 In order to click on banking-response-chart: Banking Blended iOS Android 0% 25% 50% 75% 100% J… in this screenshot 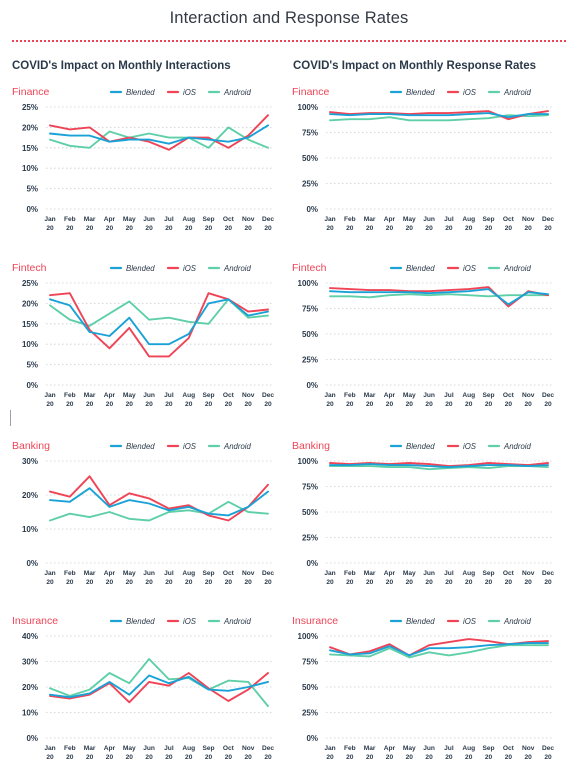, I will do `click(425, 517)`.